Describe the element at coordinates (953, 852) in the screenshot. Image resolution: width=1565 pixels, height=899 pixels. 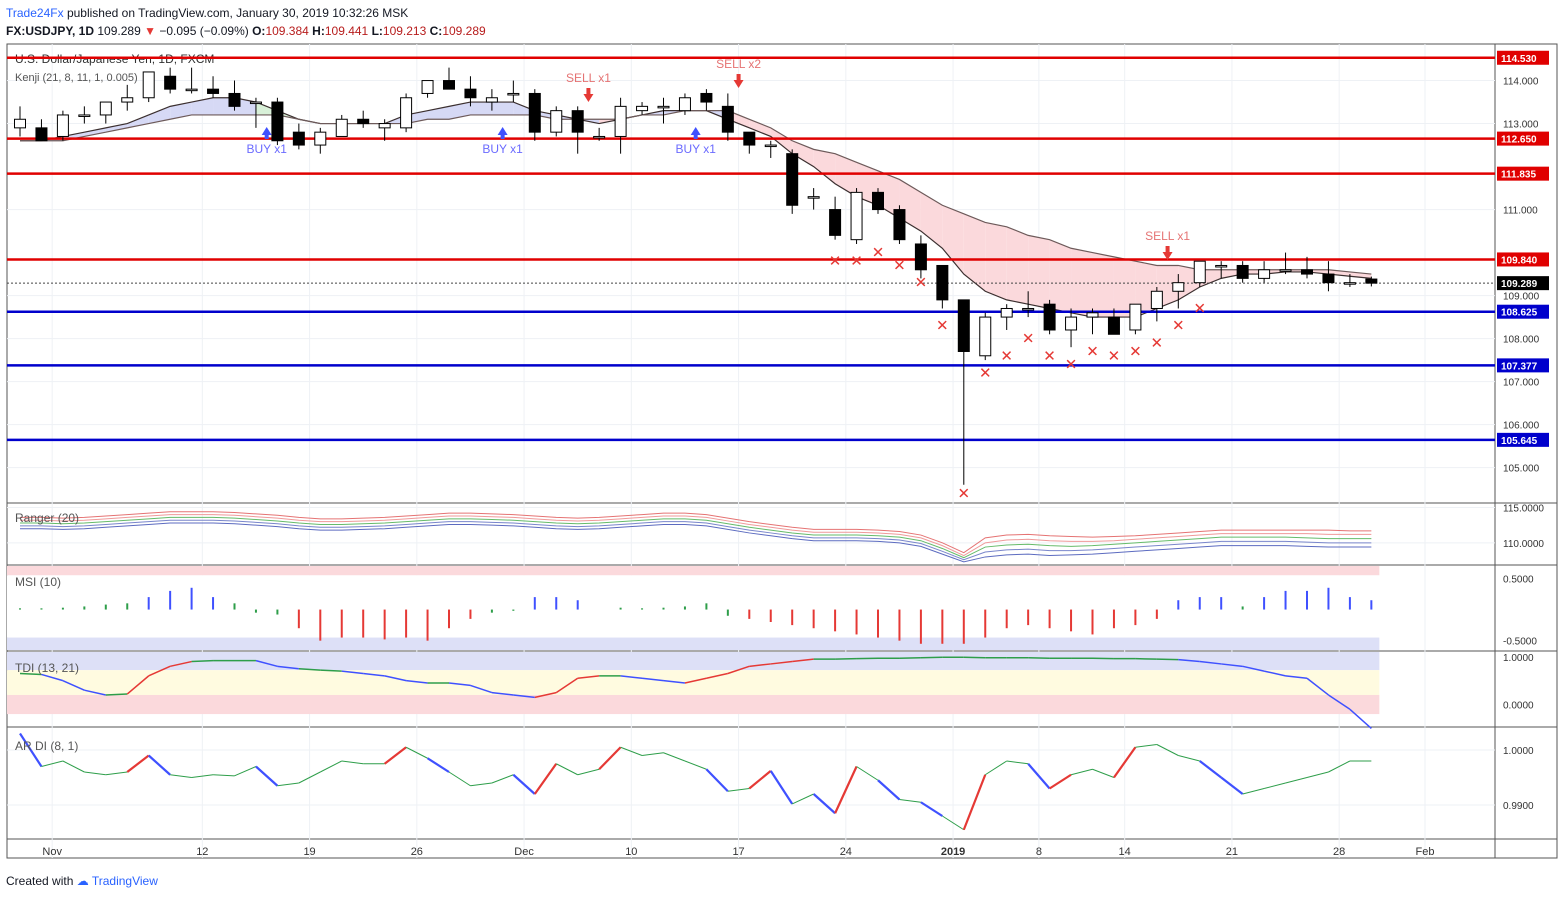
I see `x-tick-label: 2019` at that location.